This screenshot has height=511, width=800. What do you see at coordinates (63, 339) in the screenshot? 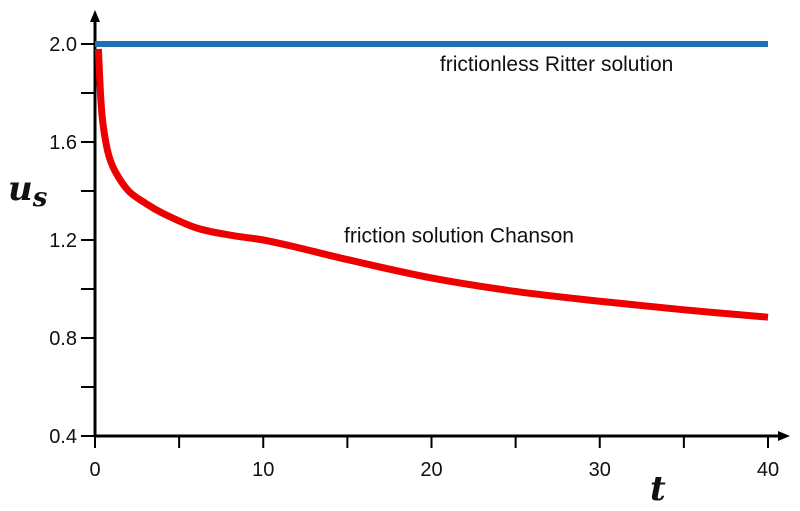
I see `y-tick-label: 0.8` at bounding box center [63, 339].